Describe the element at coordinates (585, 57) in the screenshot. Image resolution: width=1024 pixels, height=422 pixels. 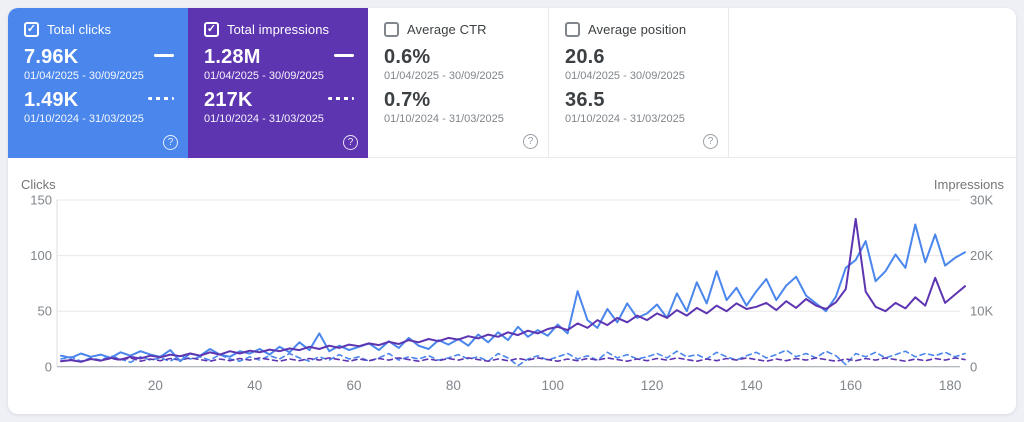
I see `metric-value: 20.6` at that location.